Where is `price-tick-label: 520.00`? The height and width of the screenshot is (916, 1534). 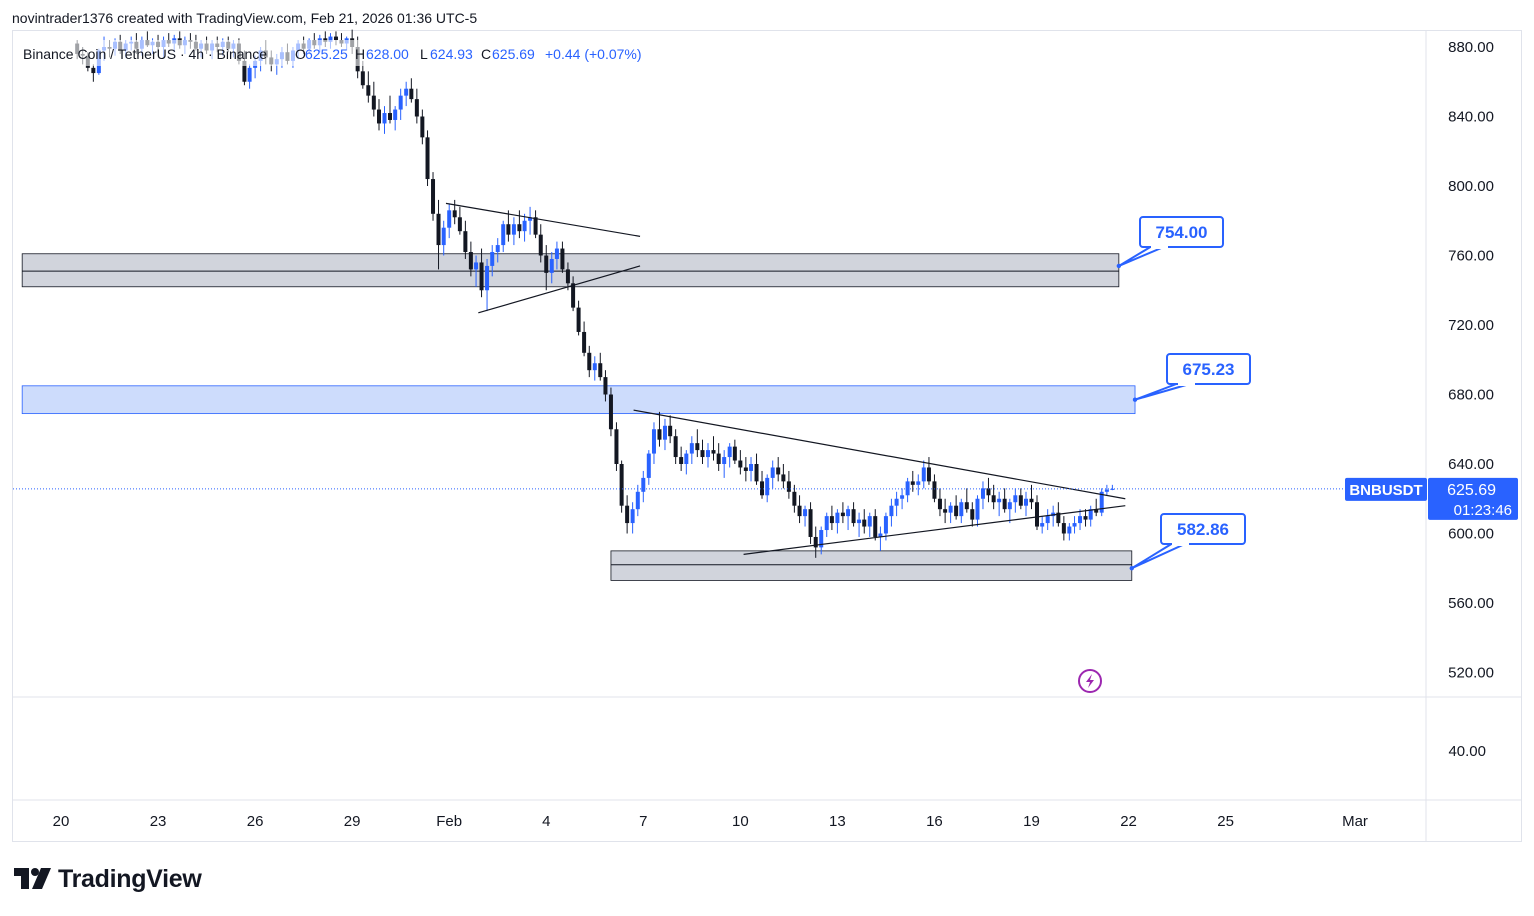 price-tick-label: 520.00 is located at coordinates (1471, 673).